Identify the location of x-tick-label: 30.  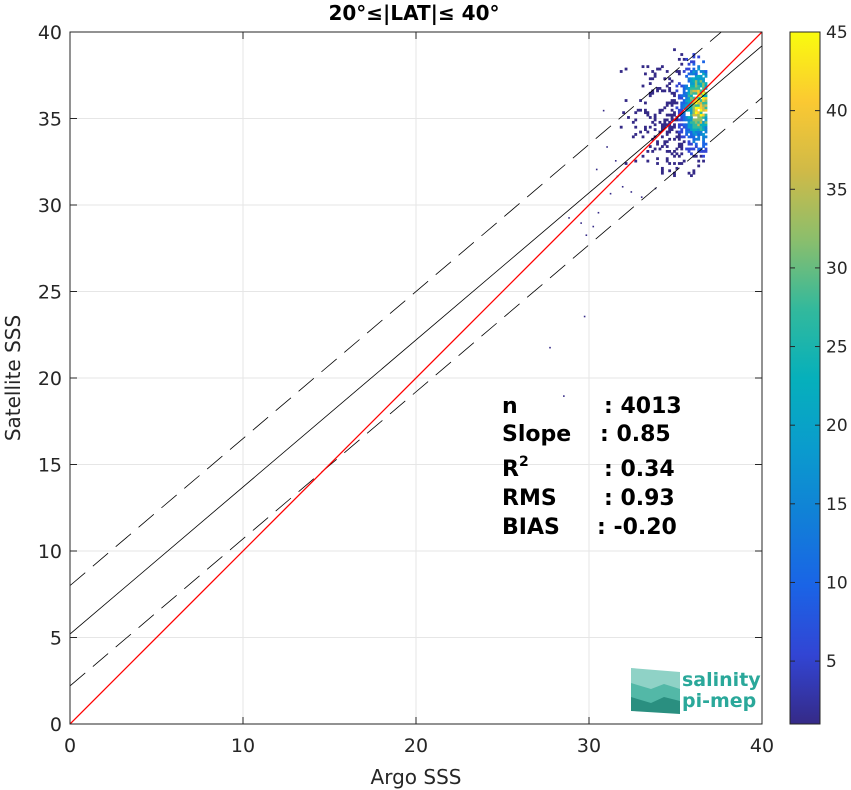
(589, 746).